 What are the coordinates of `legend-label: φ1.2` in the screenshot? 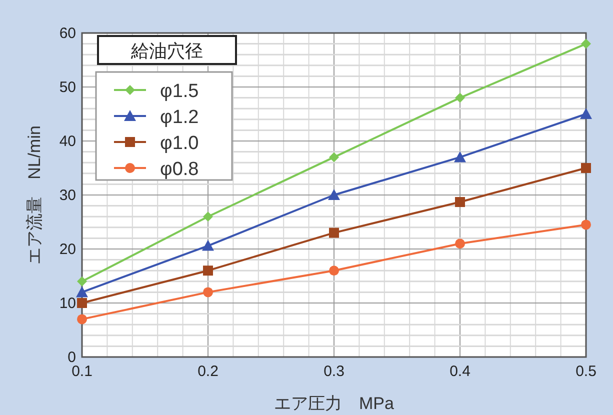 It's located at (179, 117).